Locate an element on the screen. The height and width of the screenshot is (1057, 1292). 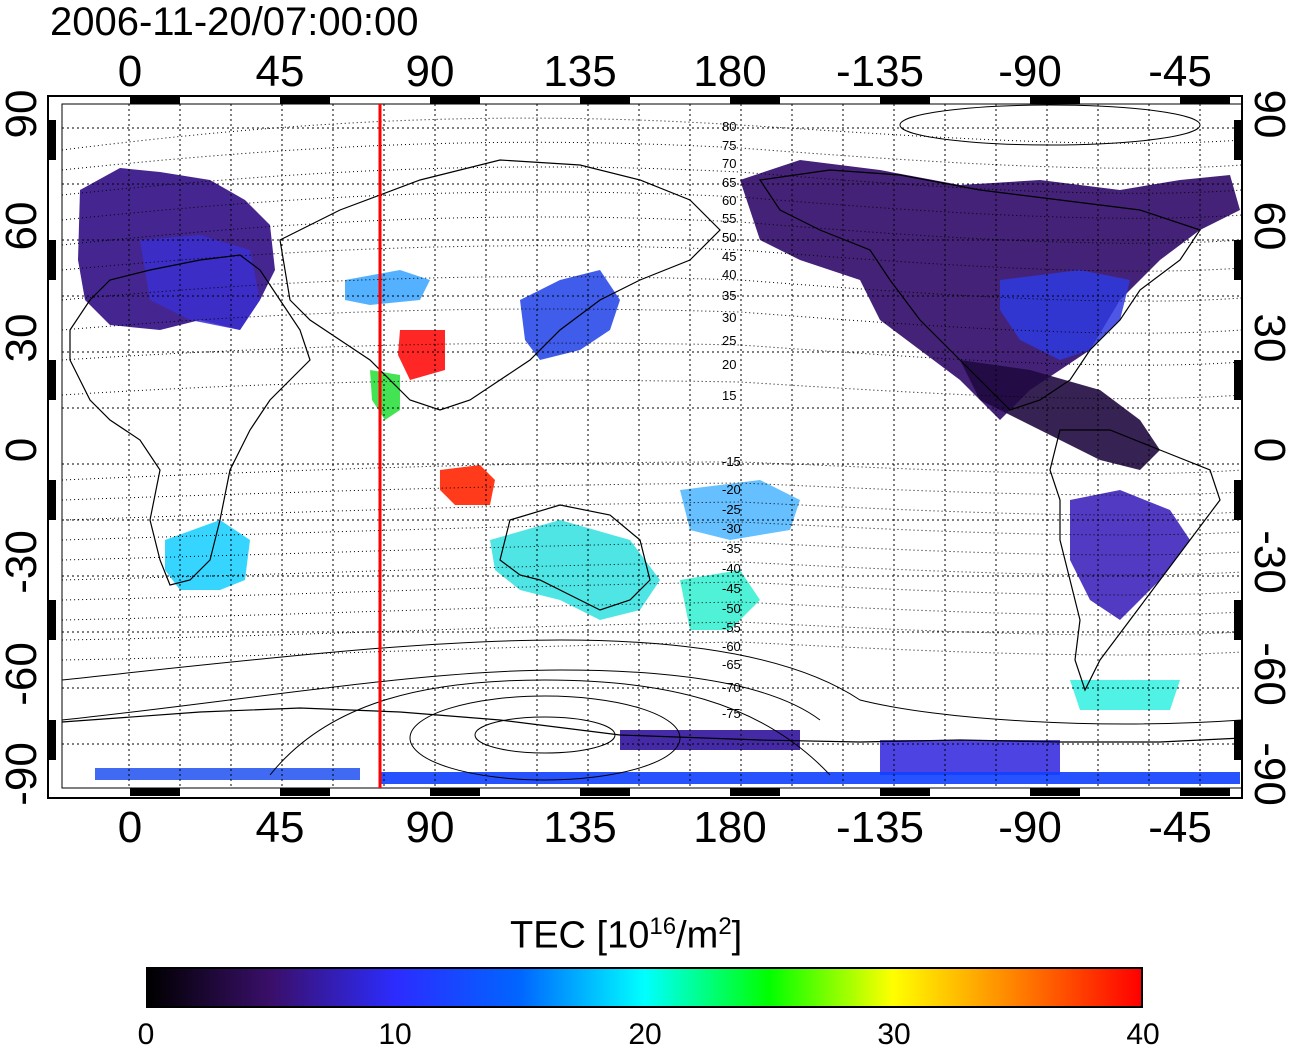
right-lat-label: 60 is located at coordinates (1268, 226).